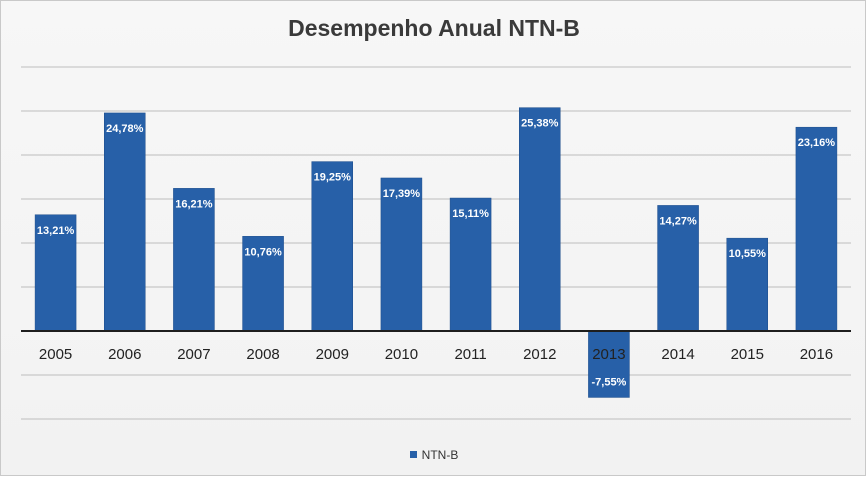 The height and width of the screenshot is (477, 866). Describe the element at coordinates (470, 214) in the screenshot. I see `data-label: 15,11%` at that location.